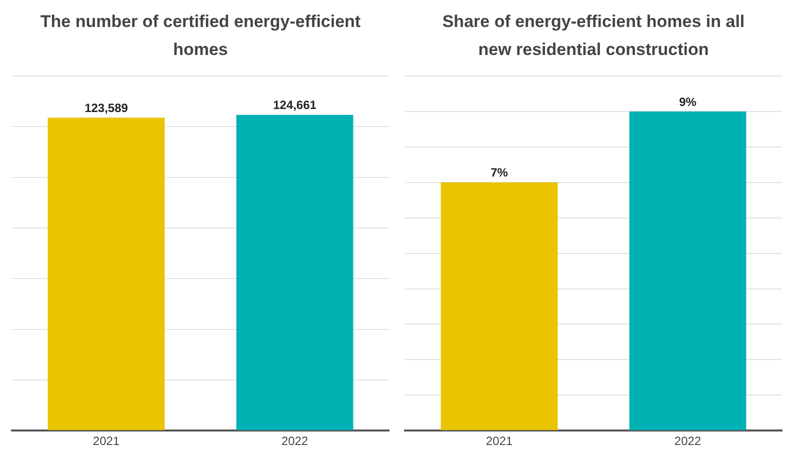  I want to click on chart-title: The number of certified energy-efficient homes, so click(200, 36).